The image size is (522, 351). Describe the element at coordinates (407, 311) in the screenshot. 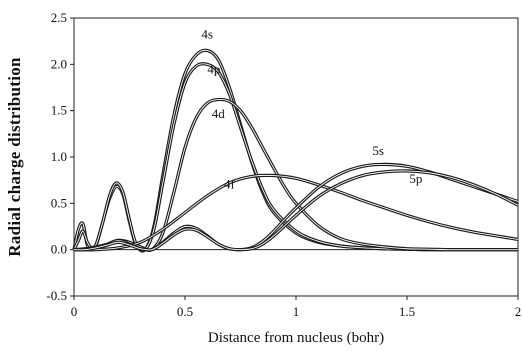

I see `x-tick-label: 1.5` at that location.